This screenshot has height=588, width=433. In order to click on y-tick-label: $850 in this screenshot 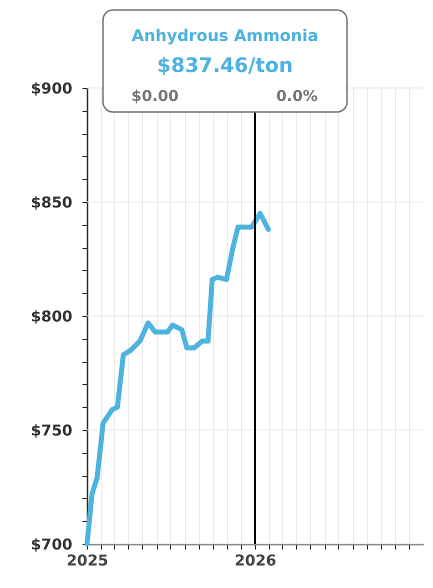, I will do `click(51, 203)`.